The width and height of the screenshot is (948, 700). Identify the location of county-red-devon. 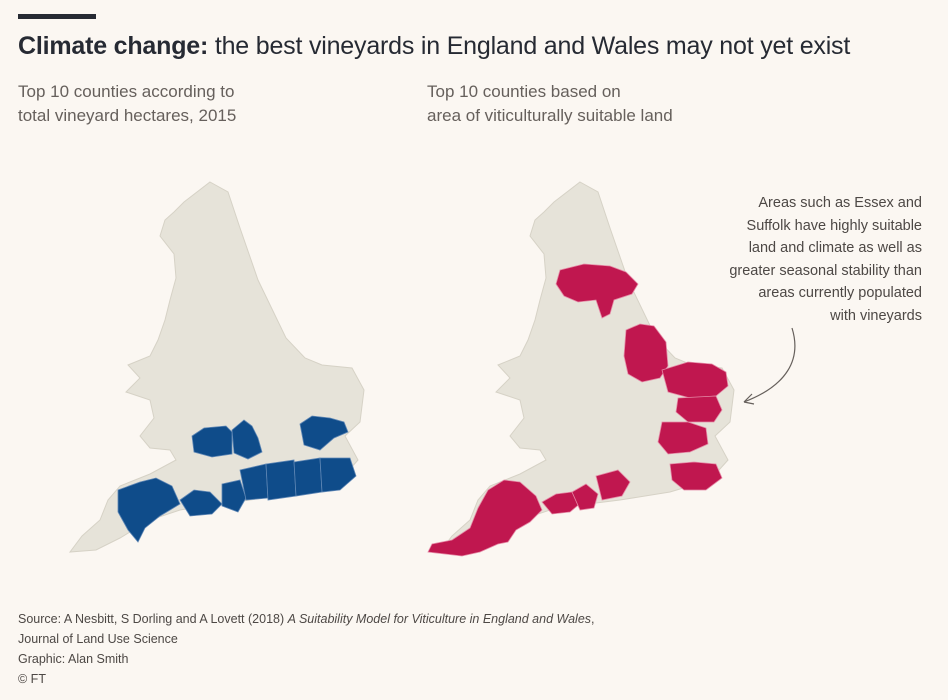
(485, 518).